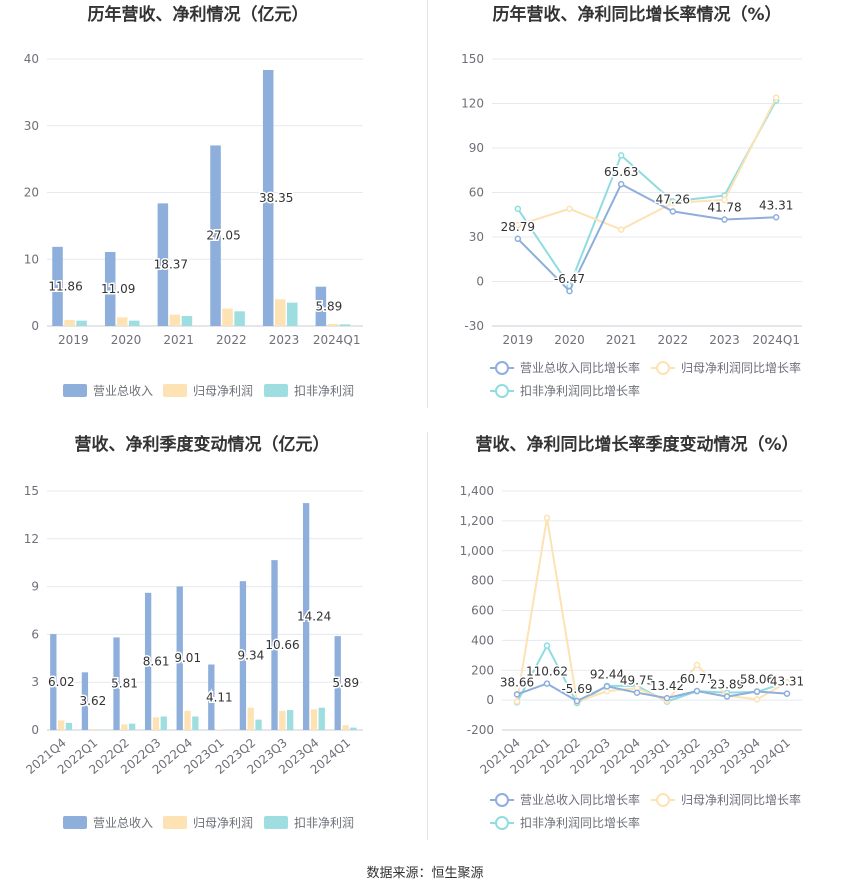 This screenshot has height=895, width=850. What do you see at coordinates (425, 871) in the screenshot?
I see `data-source-note: 数据来源：恒生聚源` at bounding box center [425, 871].